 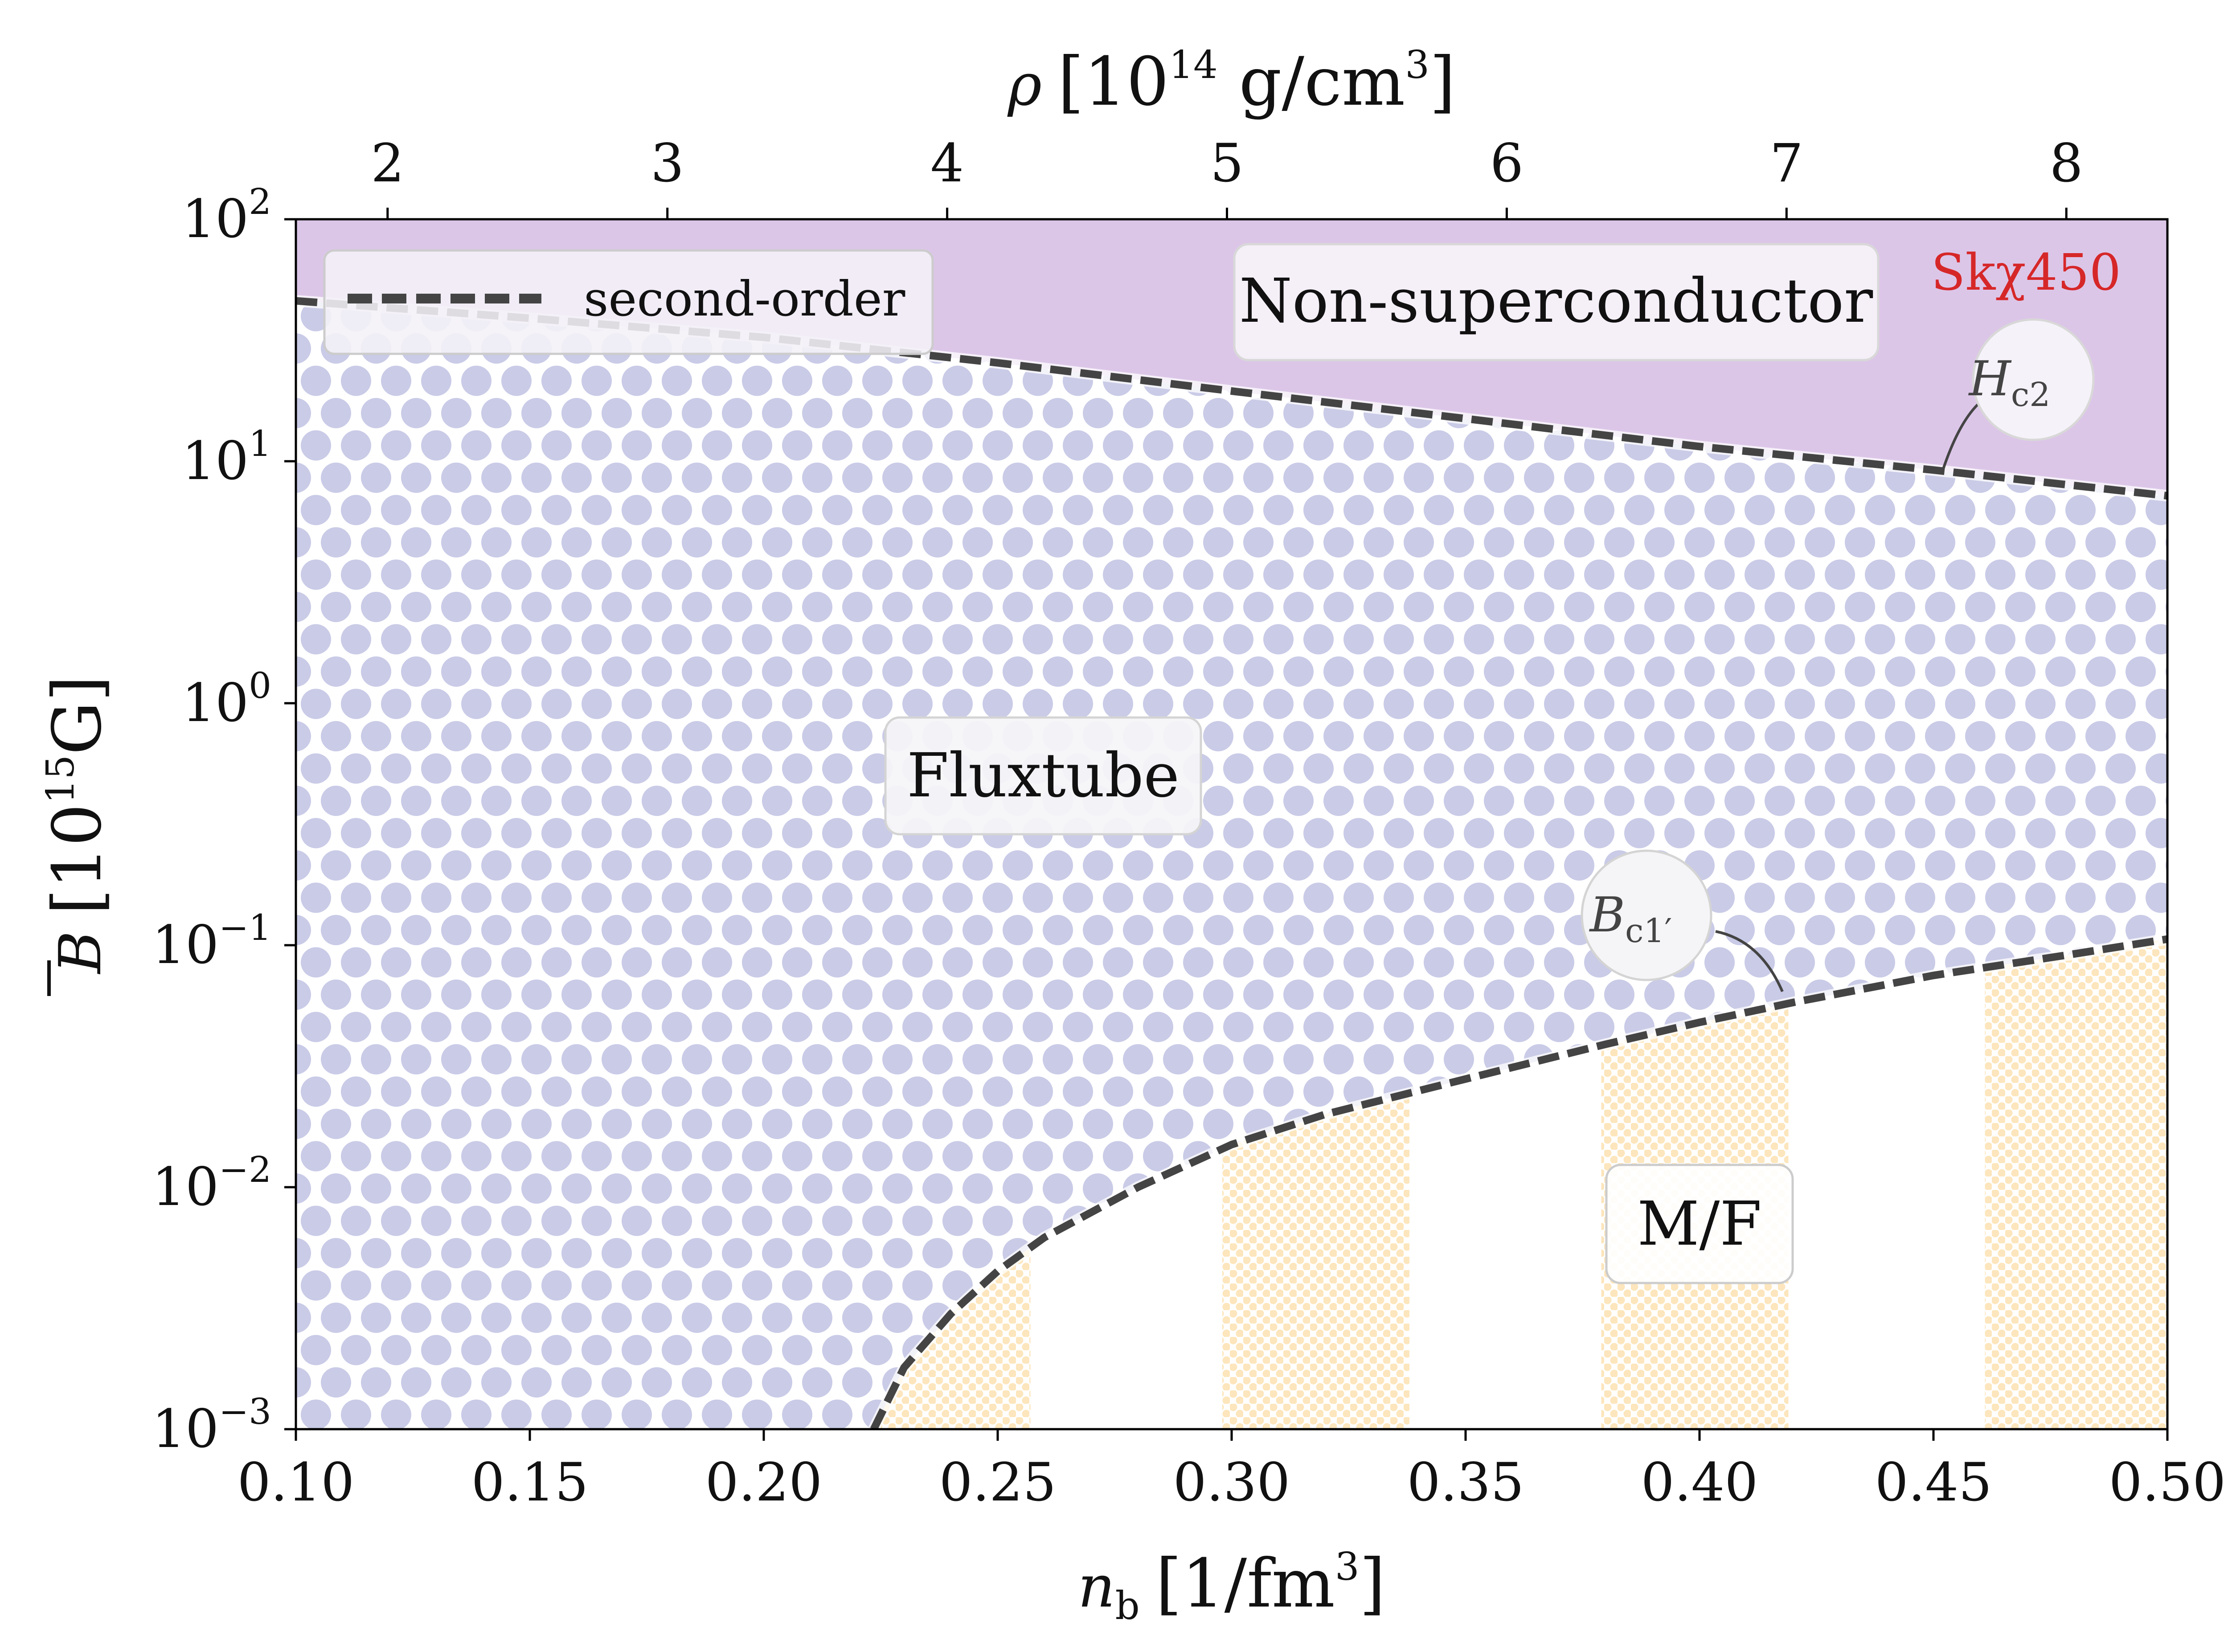 What do you see at coordinates (212, 941) in the screenshot?
I see `y-tick-label: 10⁻¹` at bounding box center [212, 941].